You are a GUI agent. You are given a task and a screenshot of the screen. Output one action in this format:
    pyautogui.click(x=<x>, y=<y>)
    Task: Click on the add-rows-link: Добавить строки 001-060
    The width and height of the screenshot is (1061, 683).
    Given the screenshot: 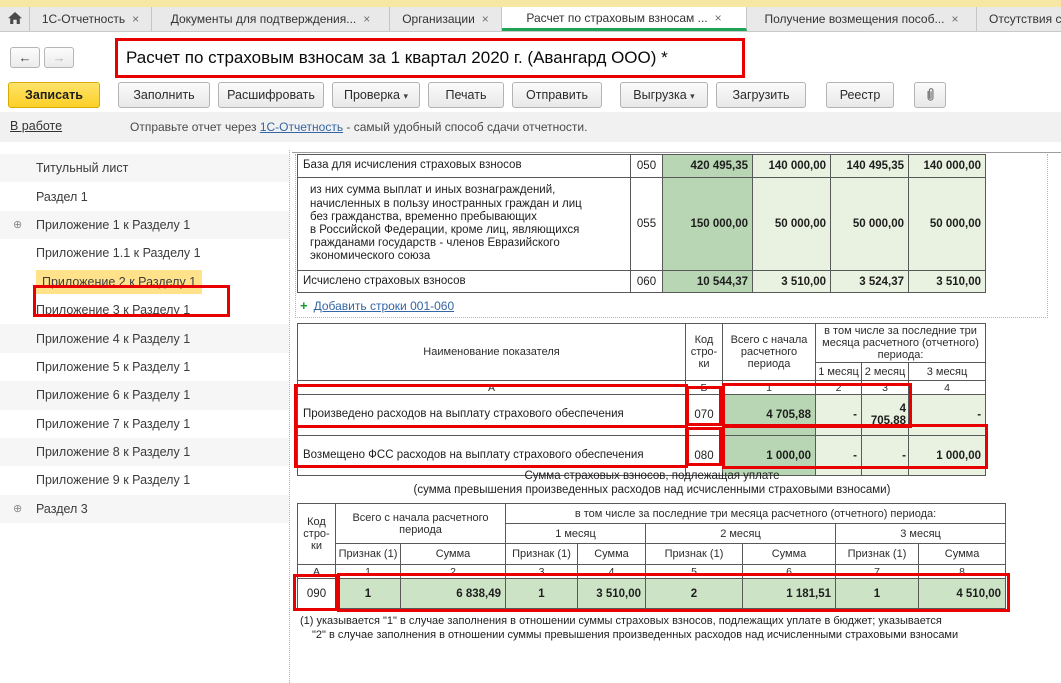 What is the action you would take?
    pyautogui.click(x=384, y=306)
    